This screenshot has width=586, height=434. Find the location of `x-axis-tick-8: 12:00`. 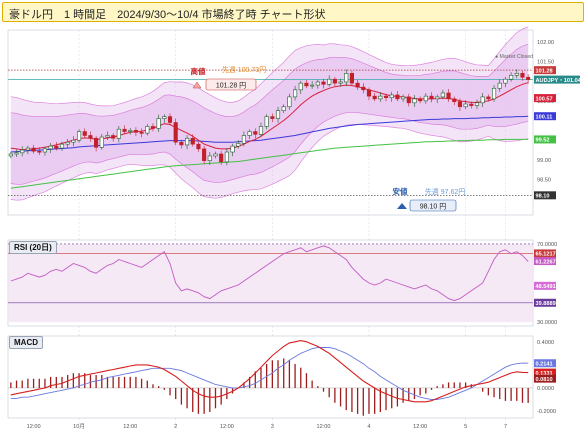

x-axis-tick-8: 12:00 is located at coordinates (420, 427).